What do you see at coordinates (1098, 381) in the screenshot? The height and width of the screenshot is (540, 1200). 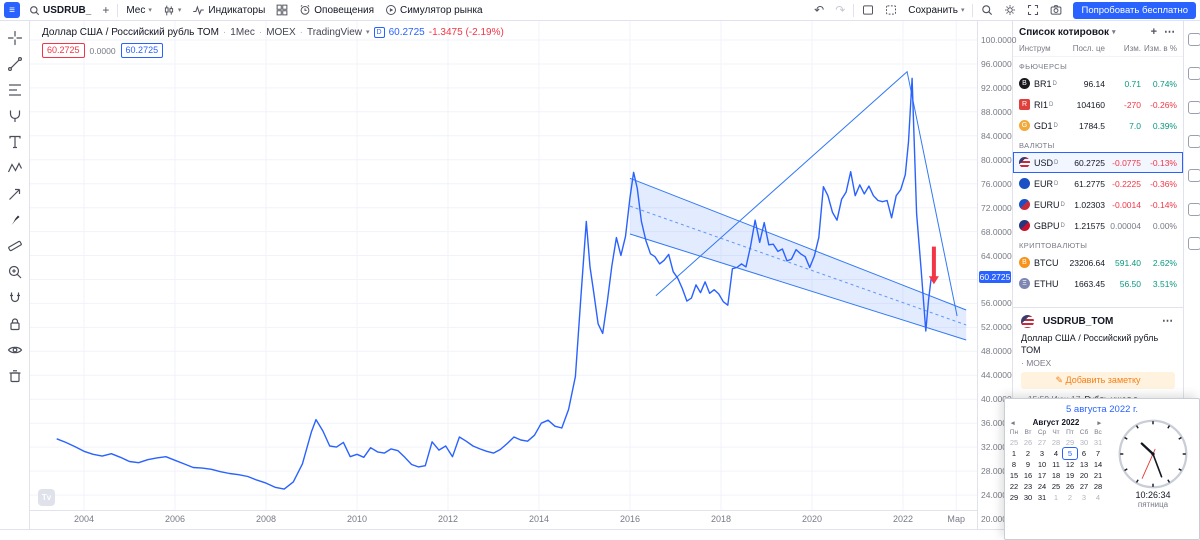 I see `add-note-button: ✎ Добавить заметку` at bounding box center [1098, 381].